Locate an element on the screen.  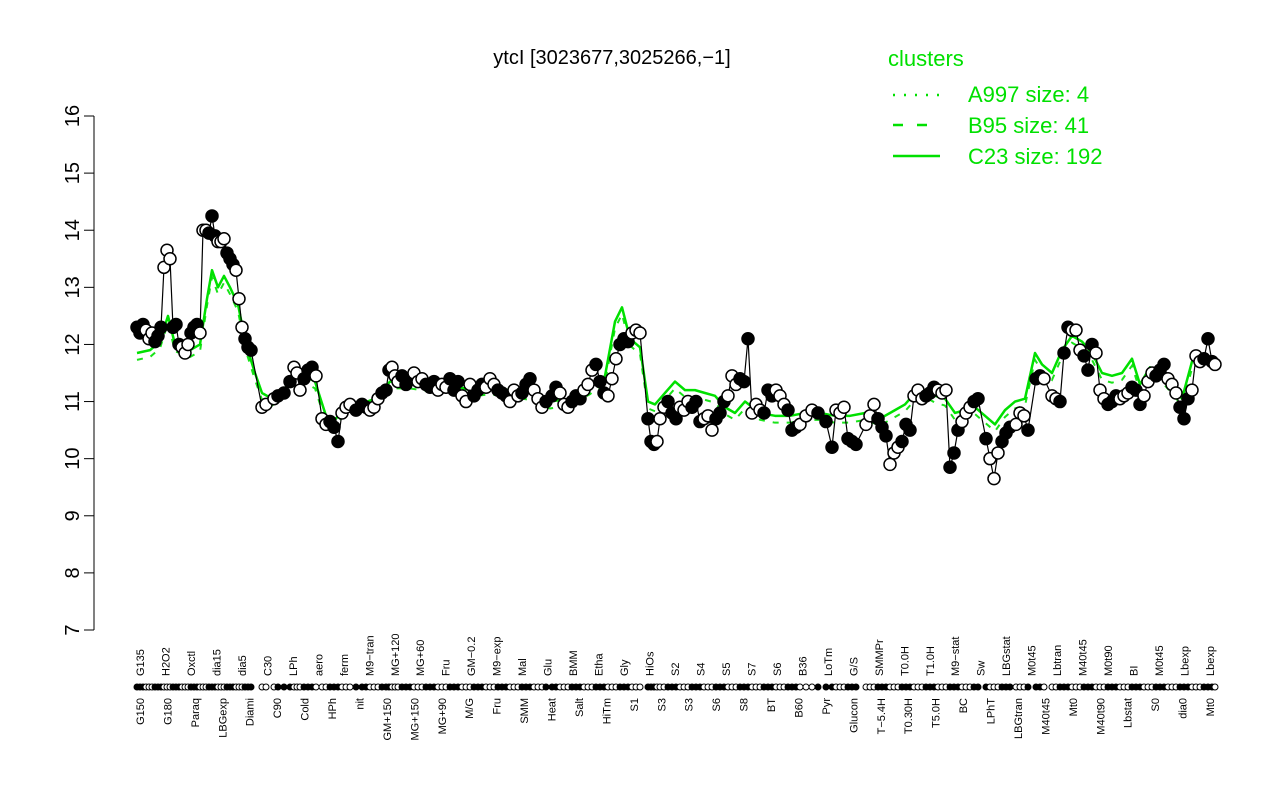
x-tick-label: BC is located at coordinates (964, 705).